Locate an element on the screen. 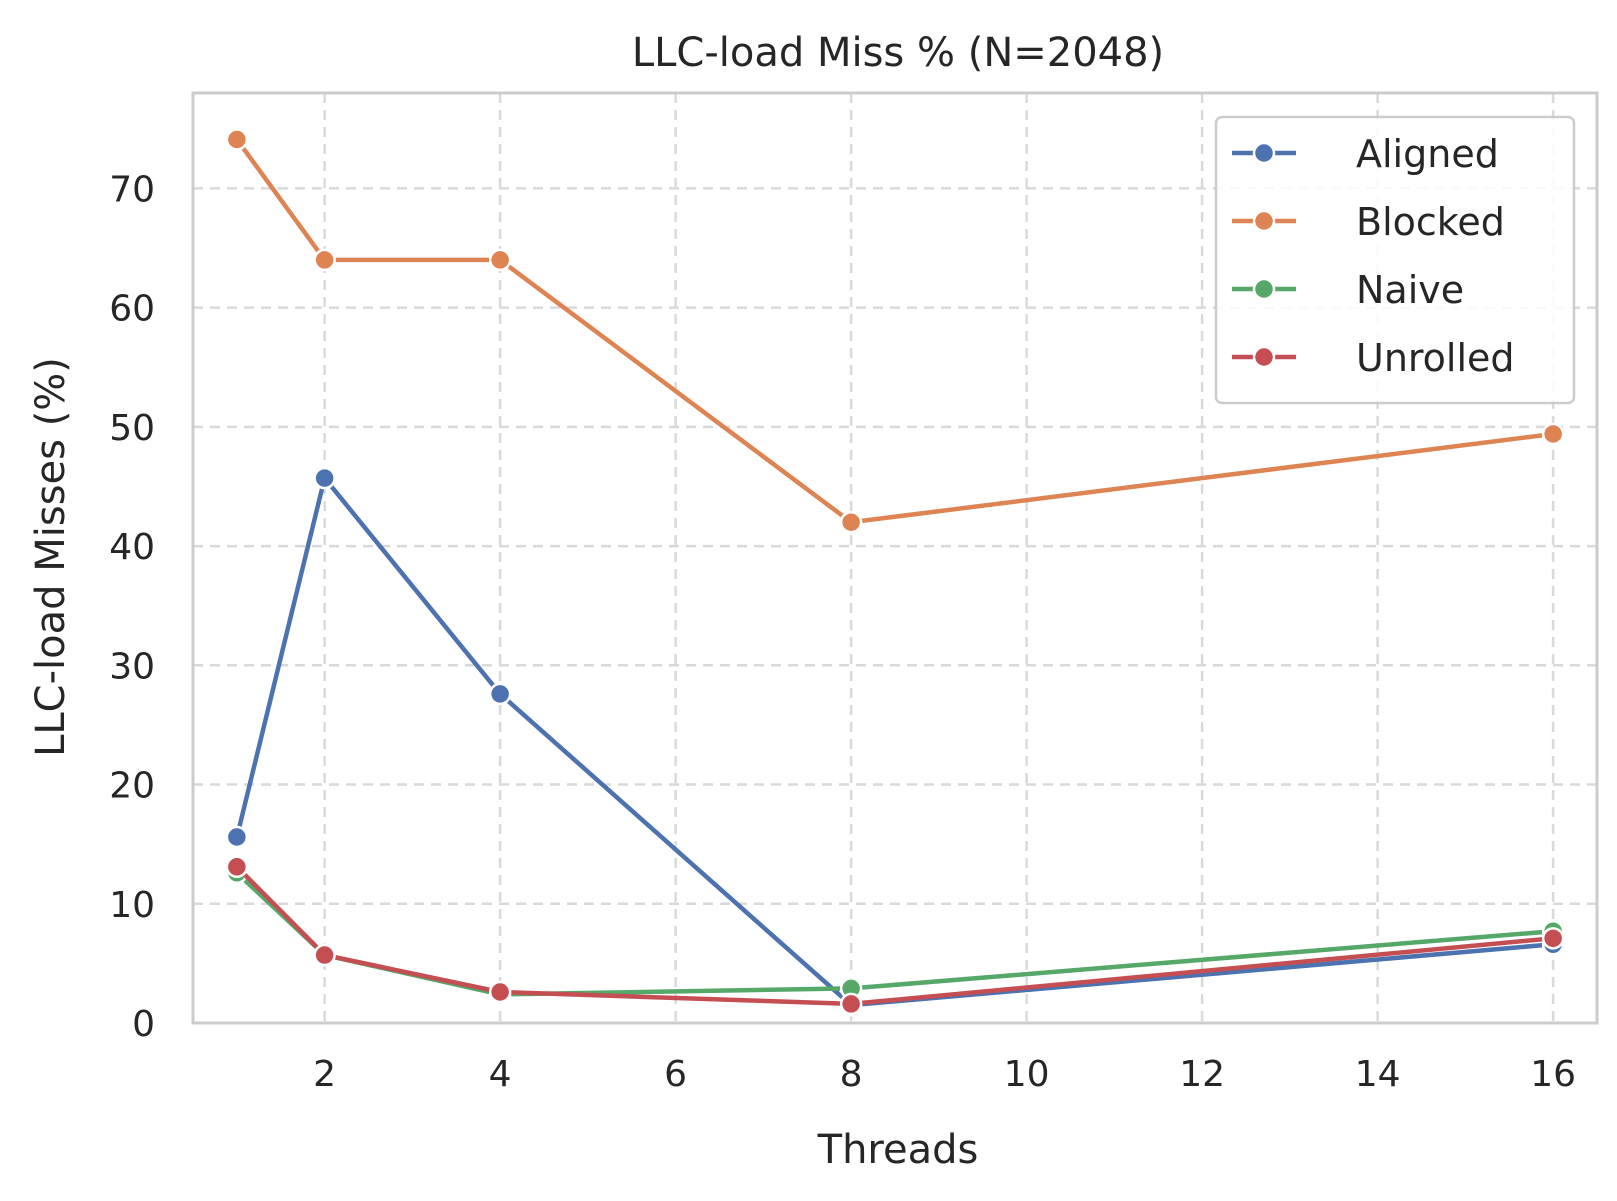 Image resolution: width=1617 pixels, height=1201 pixels. x-axis-ticks: 2 4 6 8 10 12 14 16 is located at coordinates (944, 1074).